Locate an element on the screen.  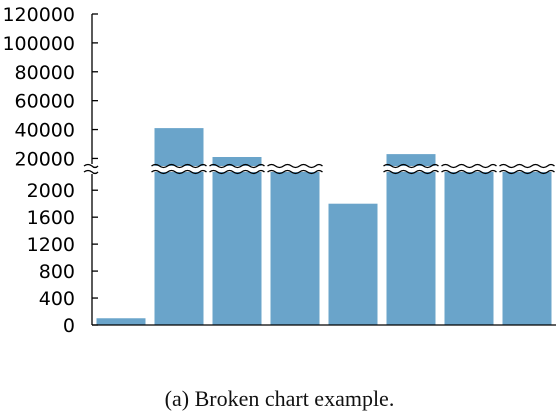
y-tick-label-0: 0 is located at coordinates (69, 326).